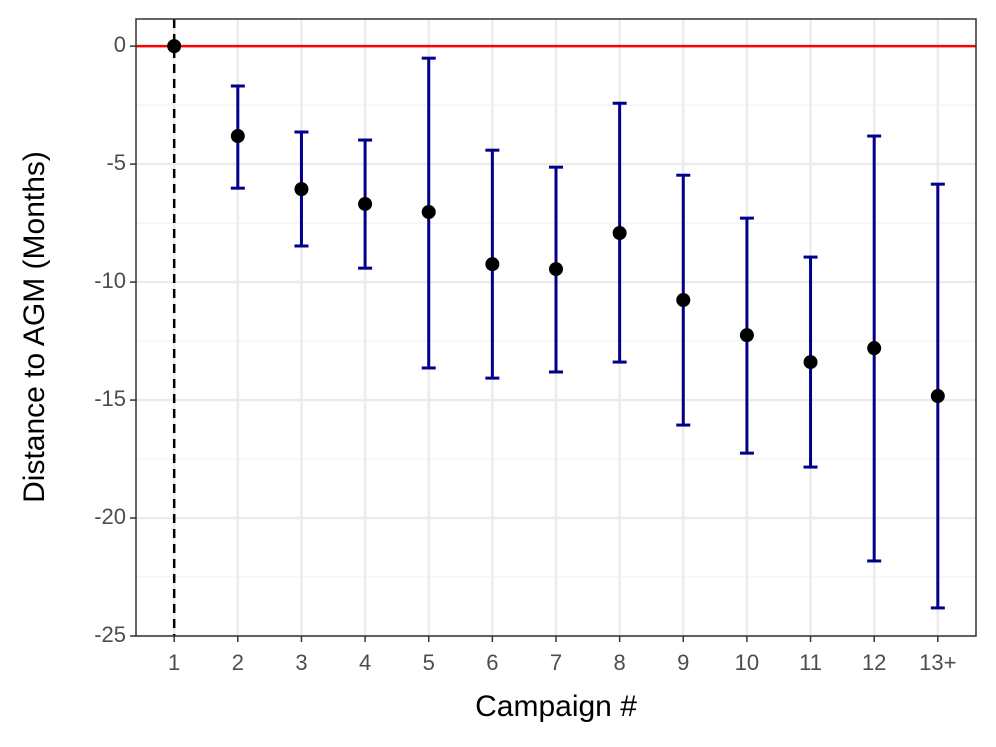 Image resolution: width=996 pixels, height=747 pixels. I want to click on x-tick-label: 13+, so click(937, 662).